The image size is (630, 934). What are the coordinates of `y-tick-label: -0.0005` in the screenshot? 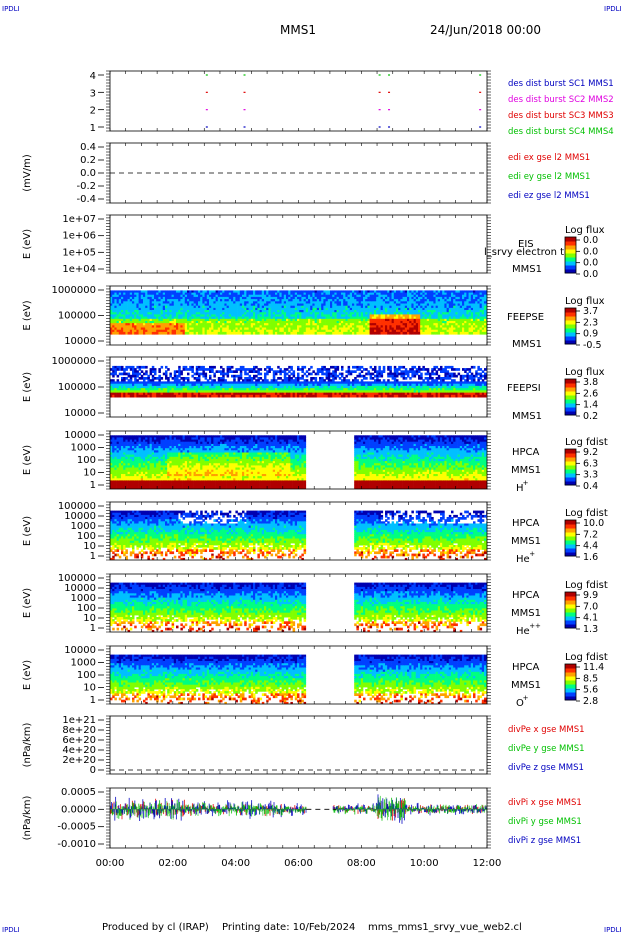 It's located at (76, 827).